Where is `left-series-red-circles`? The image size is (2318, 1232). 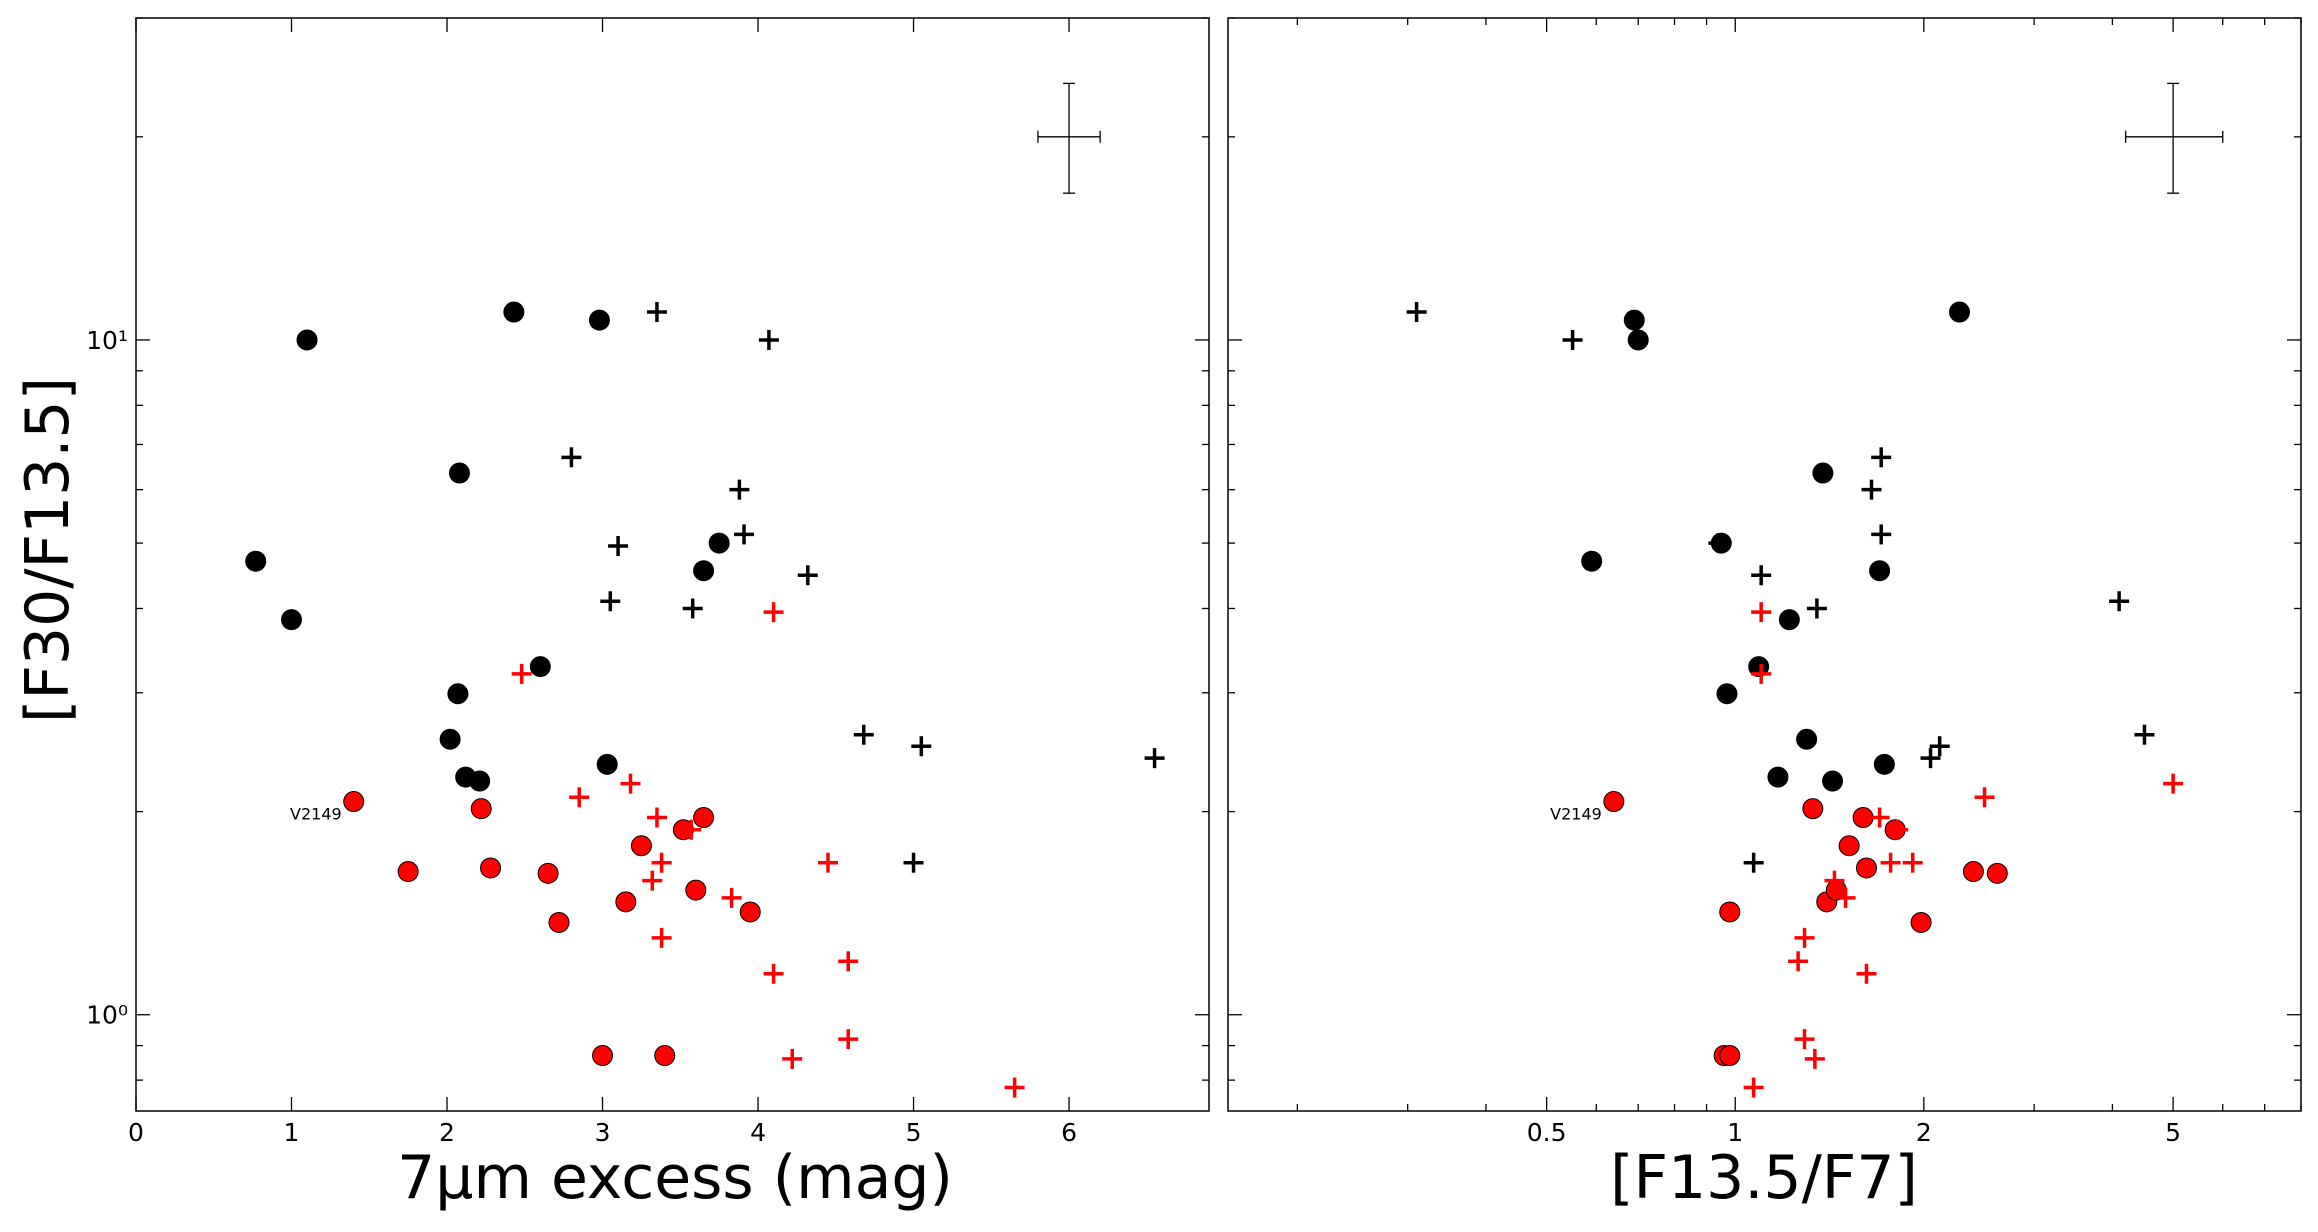
left-series-red-circles is located at coordinates (552, 929).